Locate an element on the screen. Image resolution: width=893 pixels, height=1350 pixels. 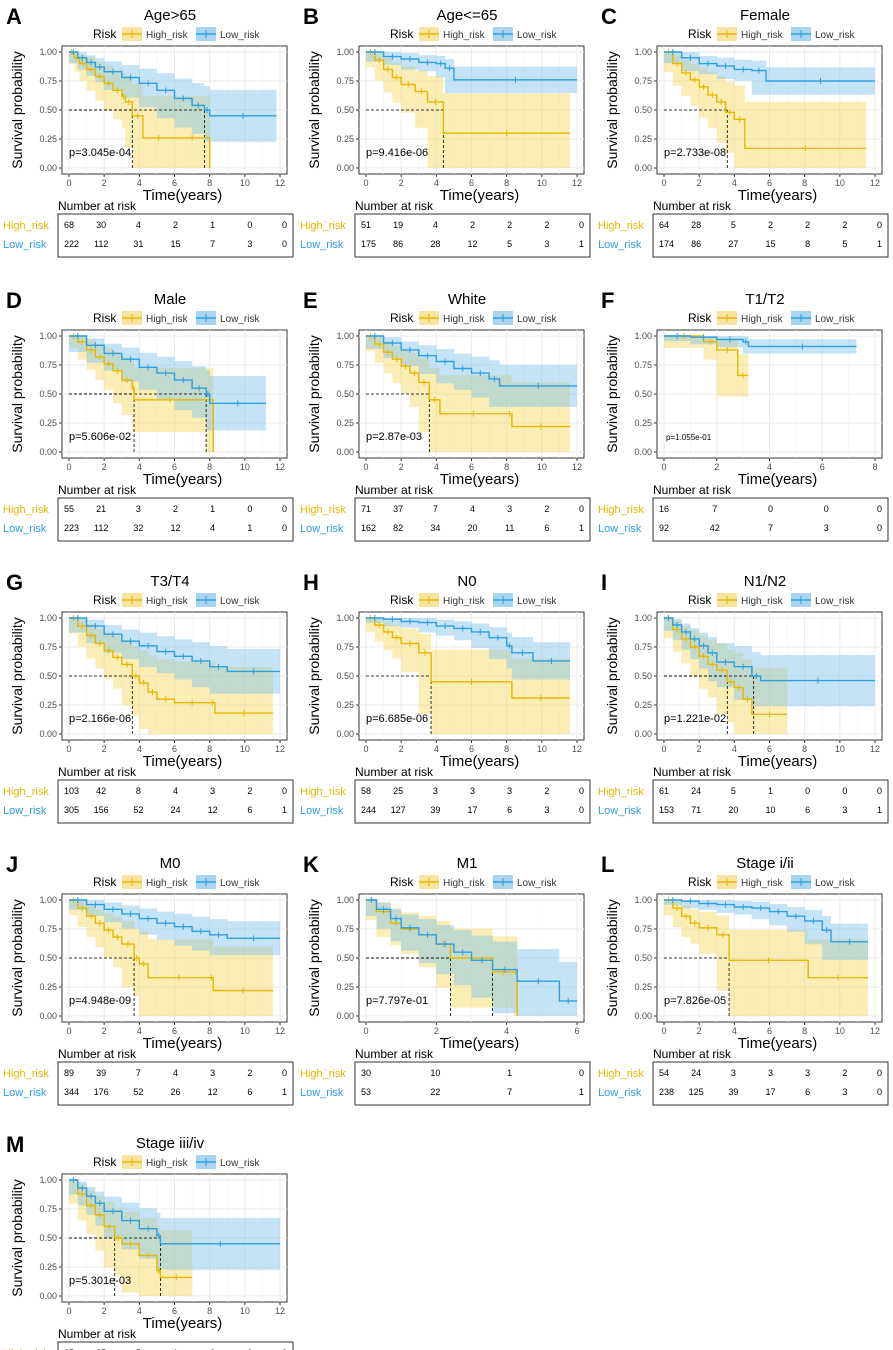
p-value-label: p=7.797e-01 is located at coordinates (397, 1001).